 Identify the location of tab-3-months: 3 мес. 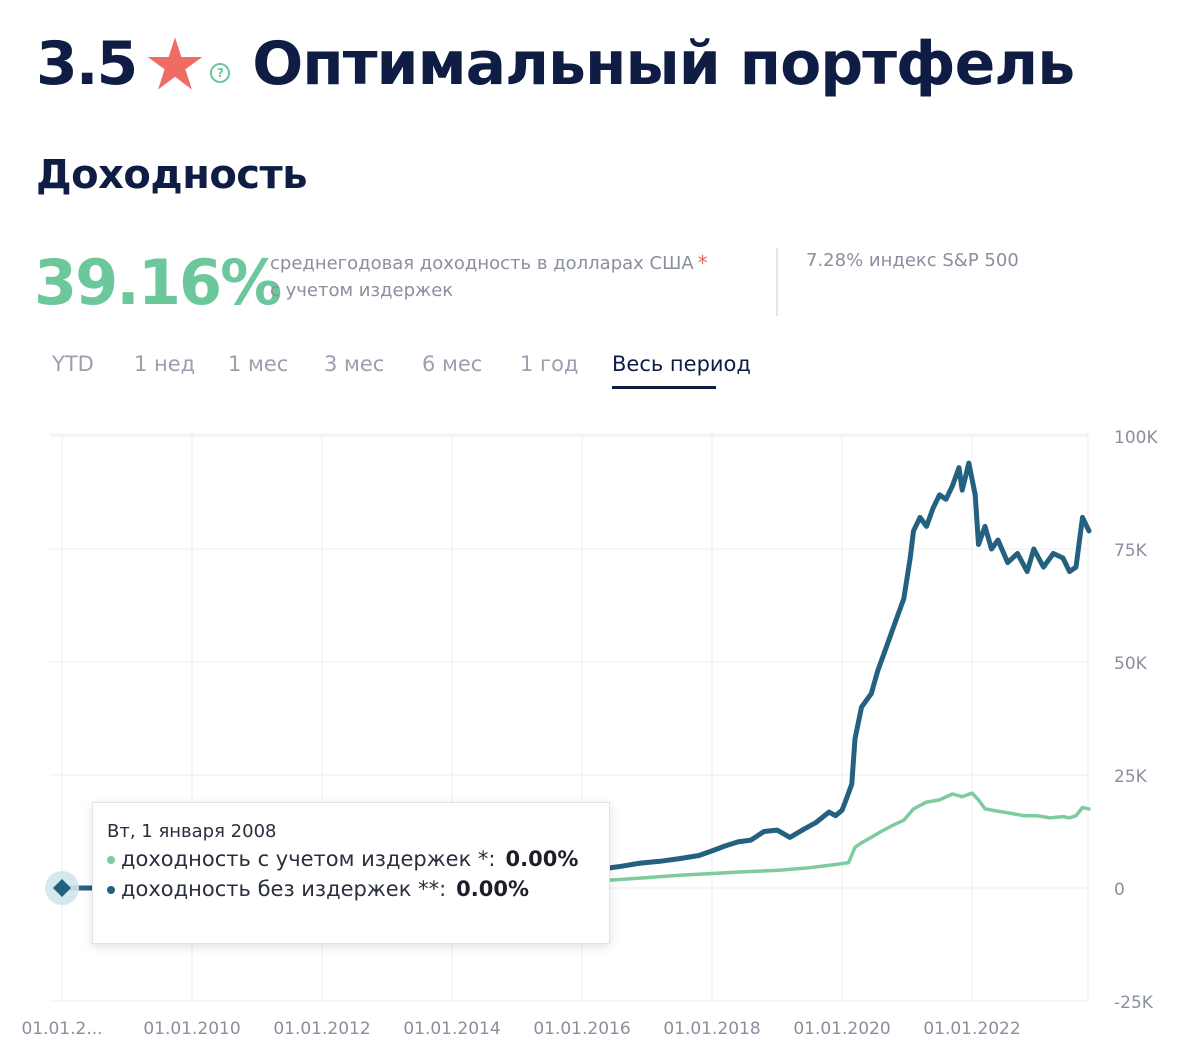
(354, 364).